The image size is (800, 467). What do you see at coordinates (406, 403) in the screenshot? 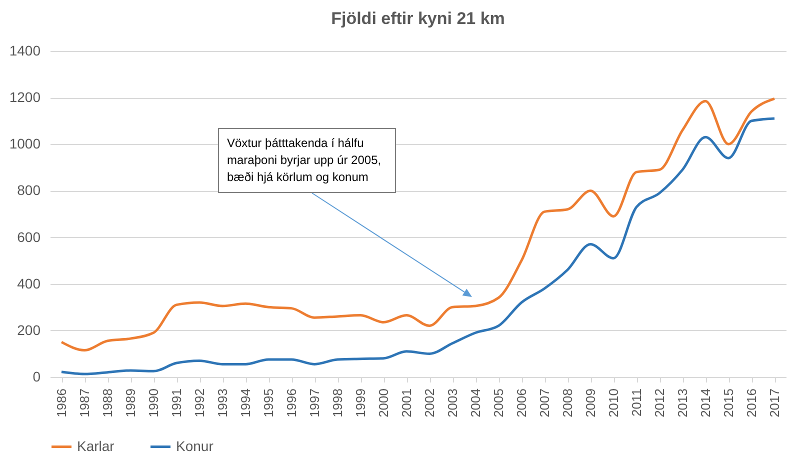
I see `x-tick-label: 2001` at bounding box center [406, 403].